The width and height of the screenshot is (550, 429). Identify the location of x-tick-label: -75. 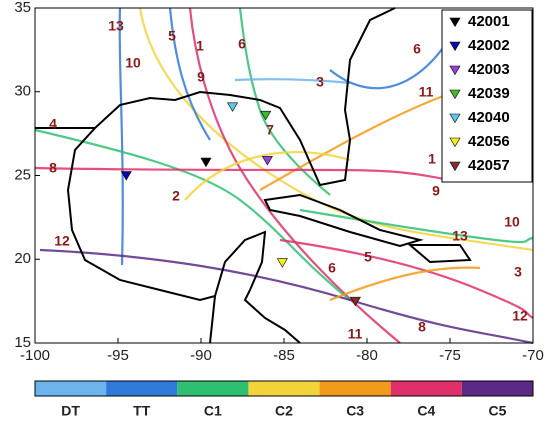
(450, 355).